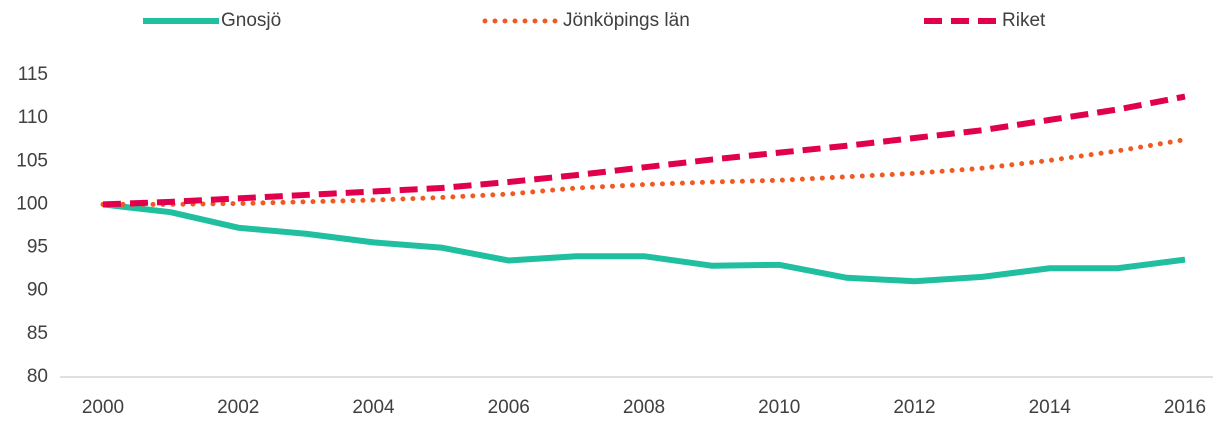 The height and width of the screenshot is (421, 1223). Describe the element at coordinates (1050, 407) in the screenshot. I see `x-tick-label: 2014` at that location.